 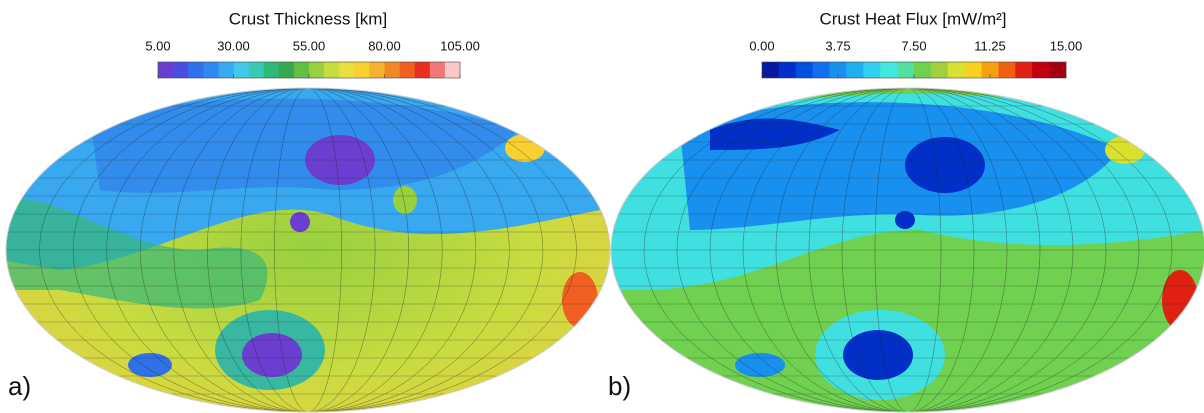 What do you see at coordinates (837, 45) in the screenshot?
I see `colorbar-tick-label: 3.75` at bounding box center [837, 45].